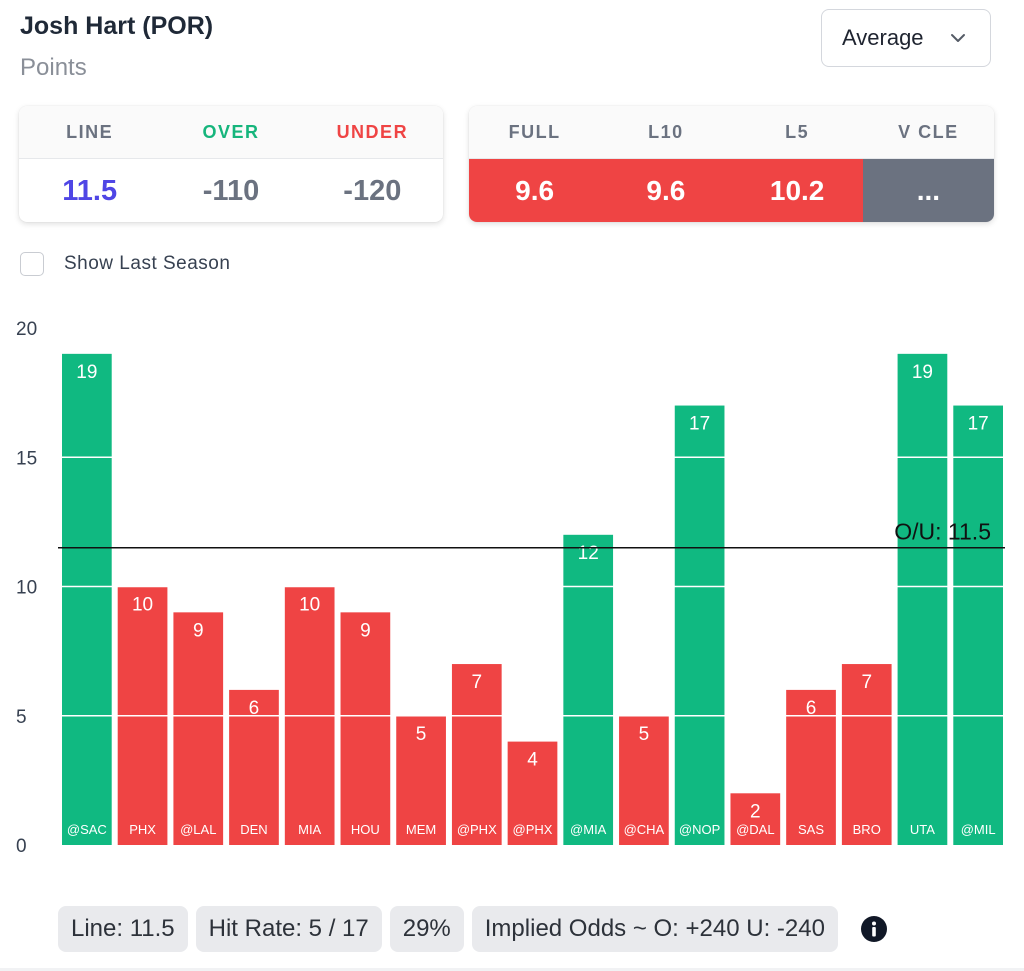 The width and height of the screenshot is (1024, 971). What do you see at coordinates (90, 190) in the screenshot?
I see `line-value: 11.5` at bounding box center [90, 190].